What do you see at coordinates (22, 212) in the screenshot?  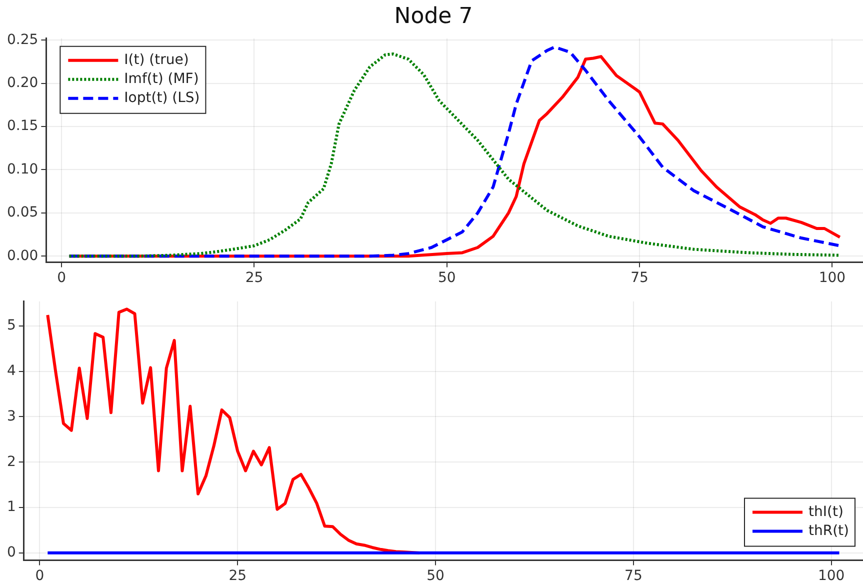 I see `y-tick-label: 0.05` at bounding box center [22, 212].